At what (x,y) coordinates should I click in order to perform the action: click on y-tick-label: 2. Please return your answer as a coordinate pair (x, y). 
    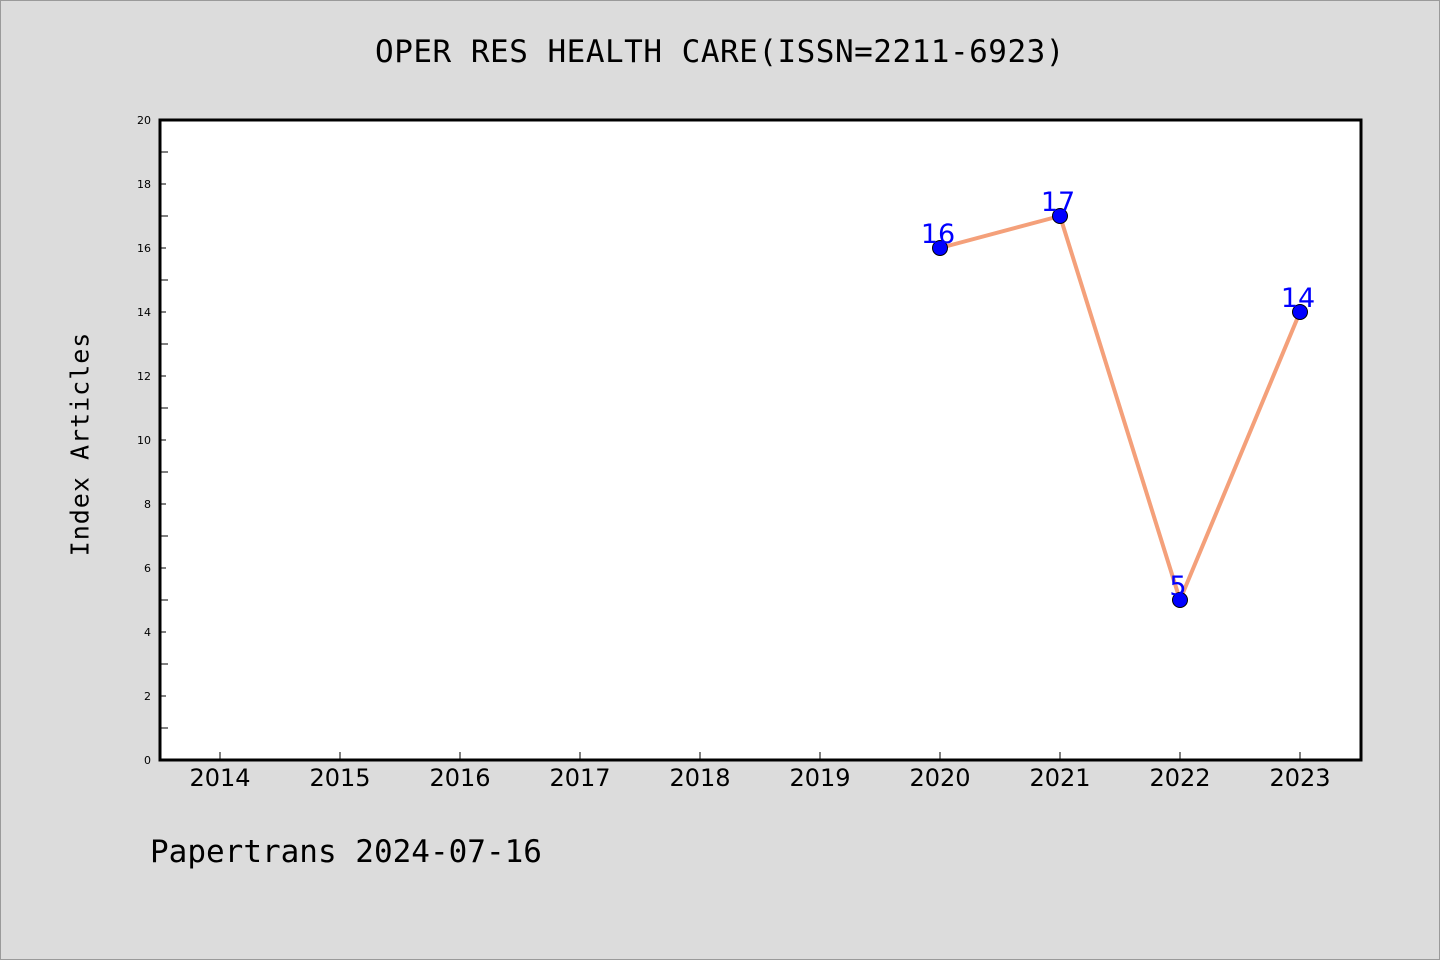
    Looking at the image, I should click on (147, 696).